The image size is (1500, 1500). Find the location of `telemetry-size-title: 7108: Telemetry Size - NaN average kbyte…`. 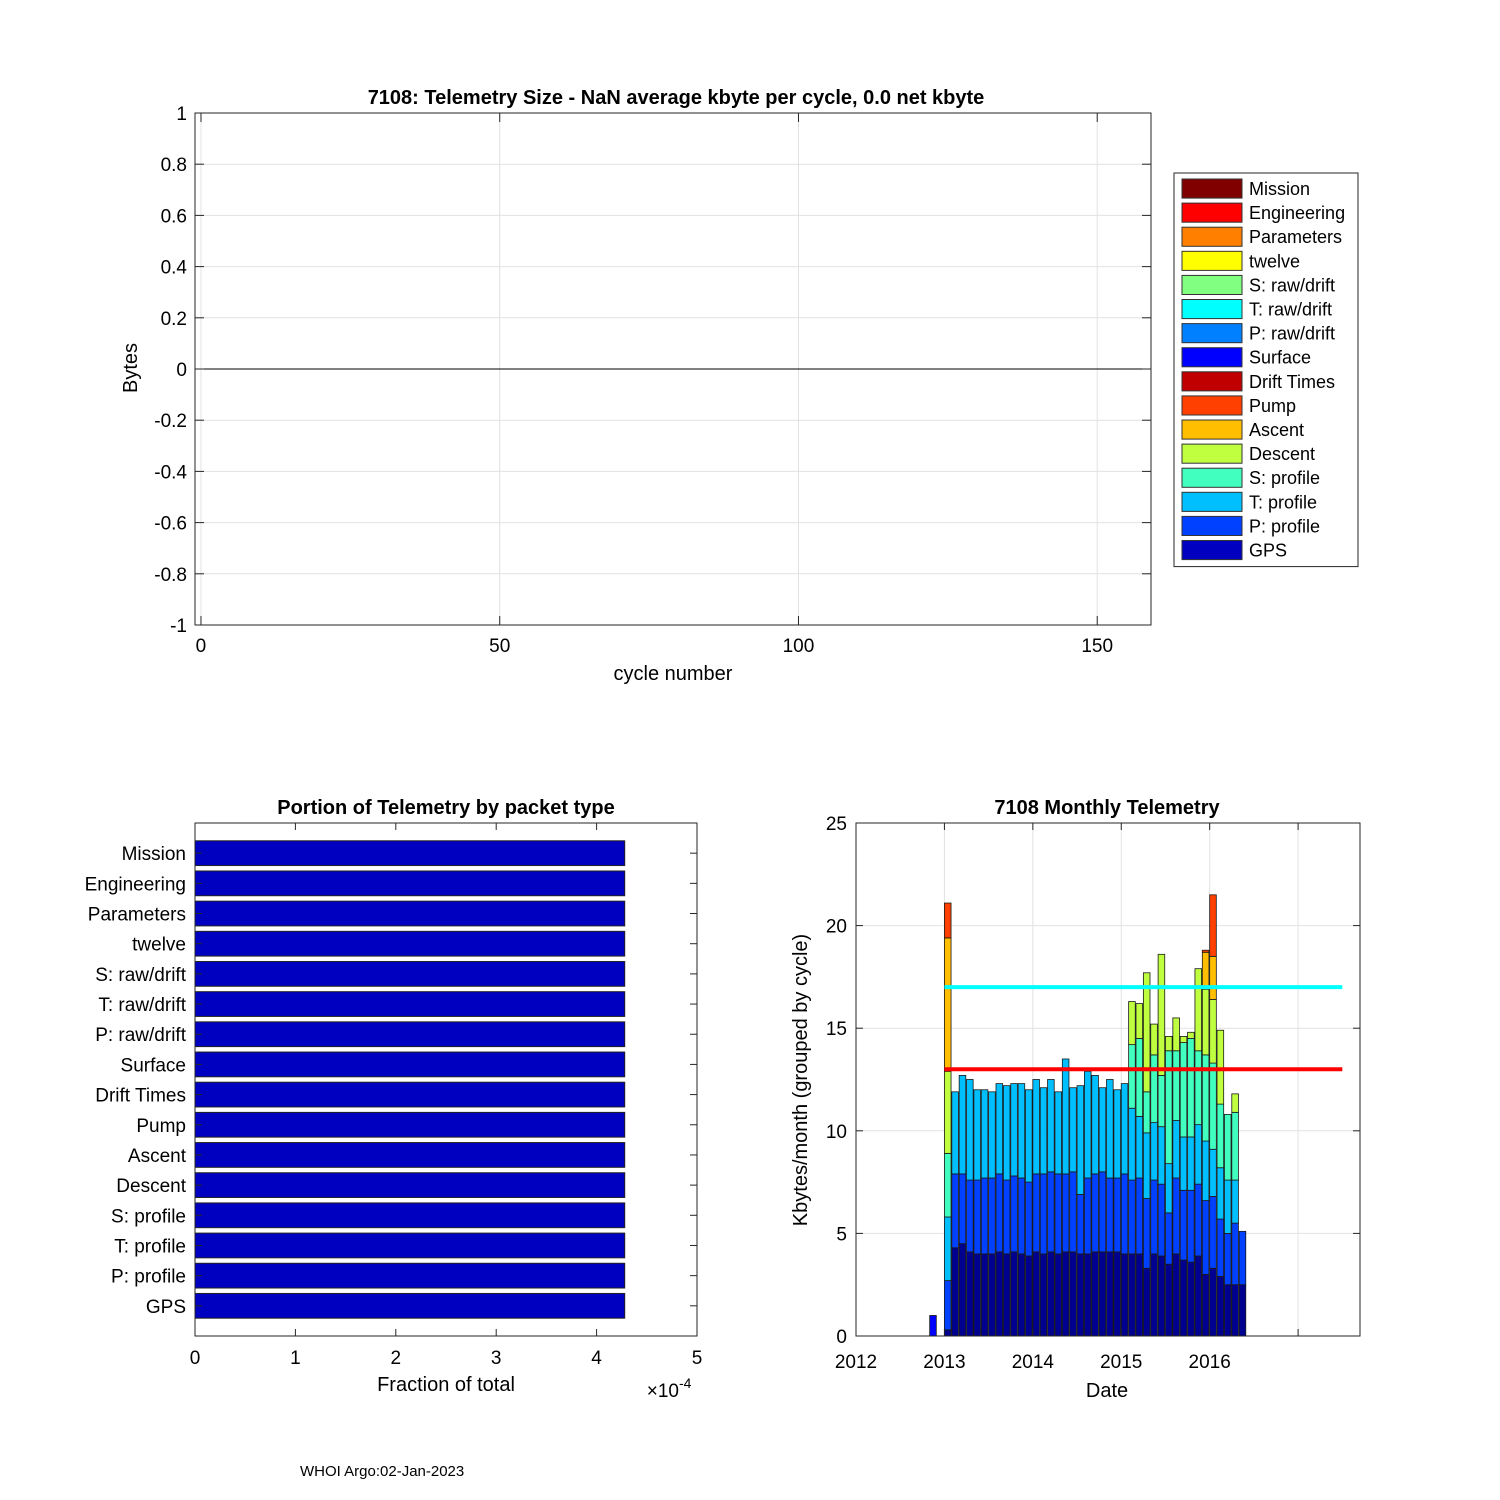

telemetry-size-title: 7108: Telemetry Size - NaN average kbyte… is located at coordinates (676, 98).